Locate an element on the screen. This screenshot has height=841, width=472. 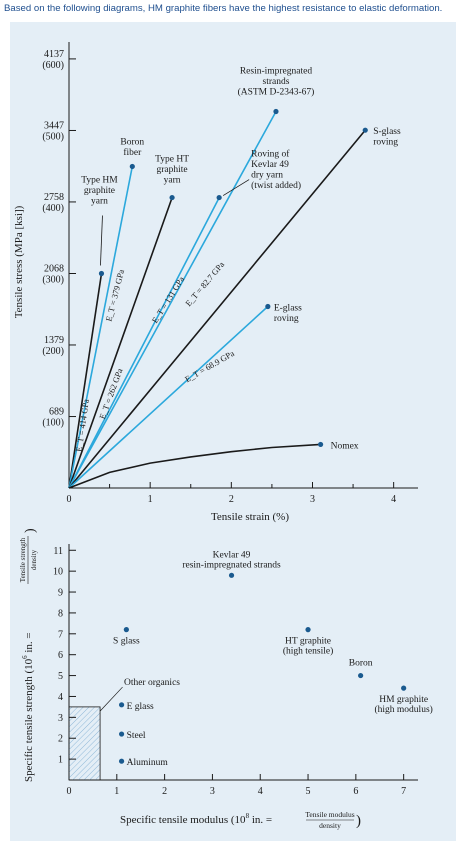
y-tick-label: 10 is located at coordinates (58, 572).